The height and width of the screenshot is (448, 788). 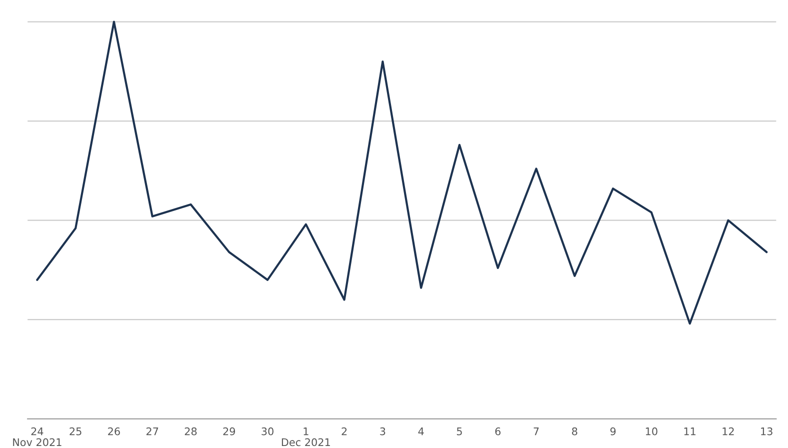 I want to click on x-tick-label: 7, so click(x=536, y=432).